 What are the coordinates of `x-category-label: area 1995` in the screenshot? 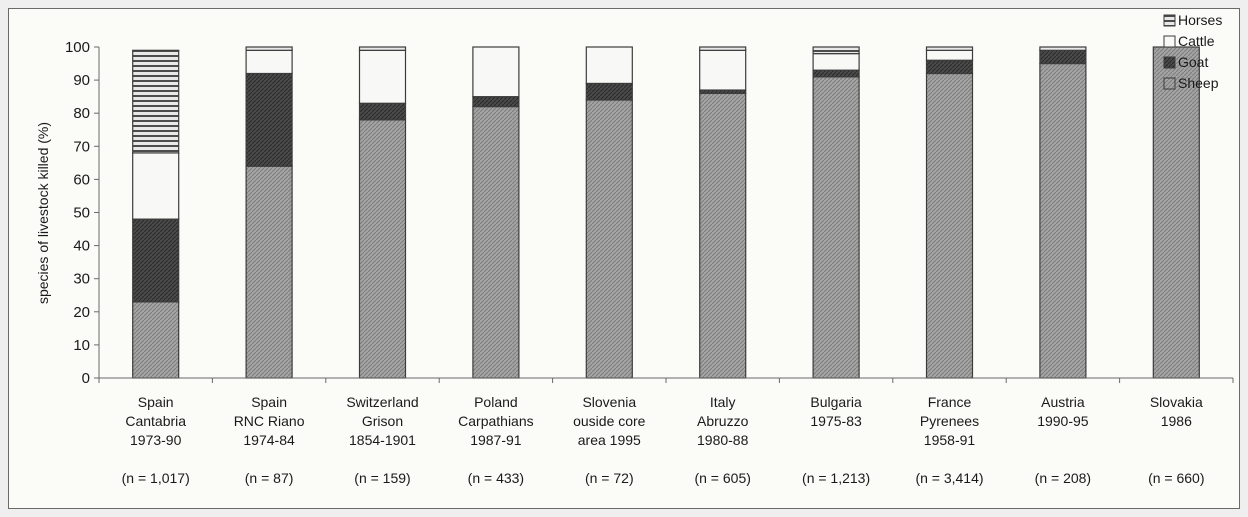 It's located at (609, 440).